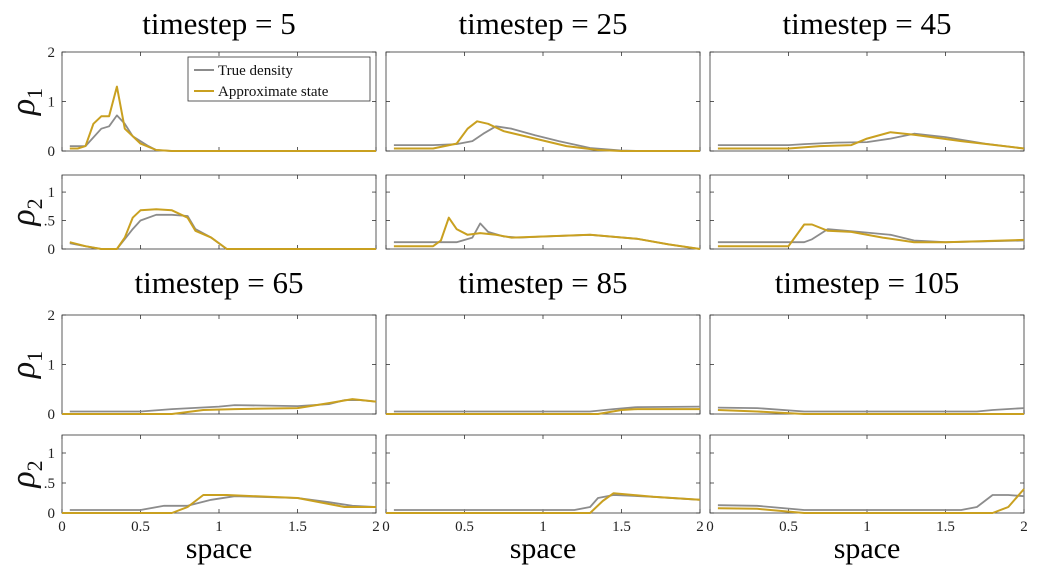  I want to click on panel-6-rho1, so click(867, 364).